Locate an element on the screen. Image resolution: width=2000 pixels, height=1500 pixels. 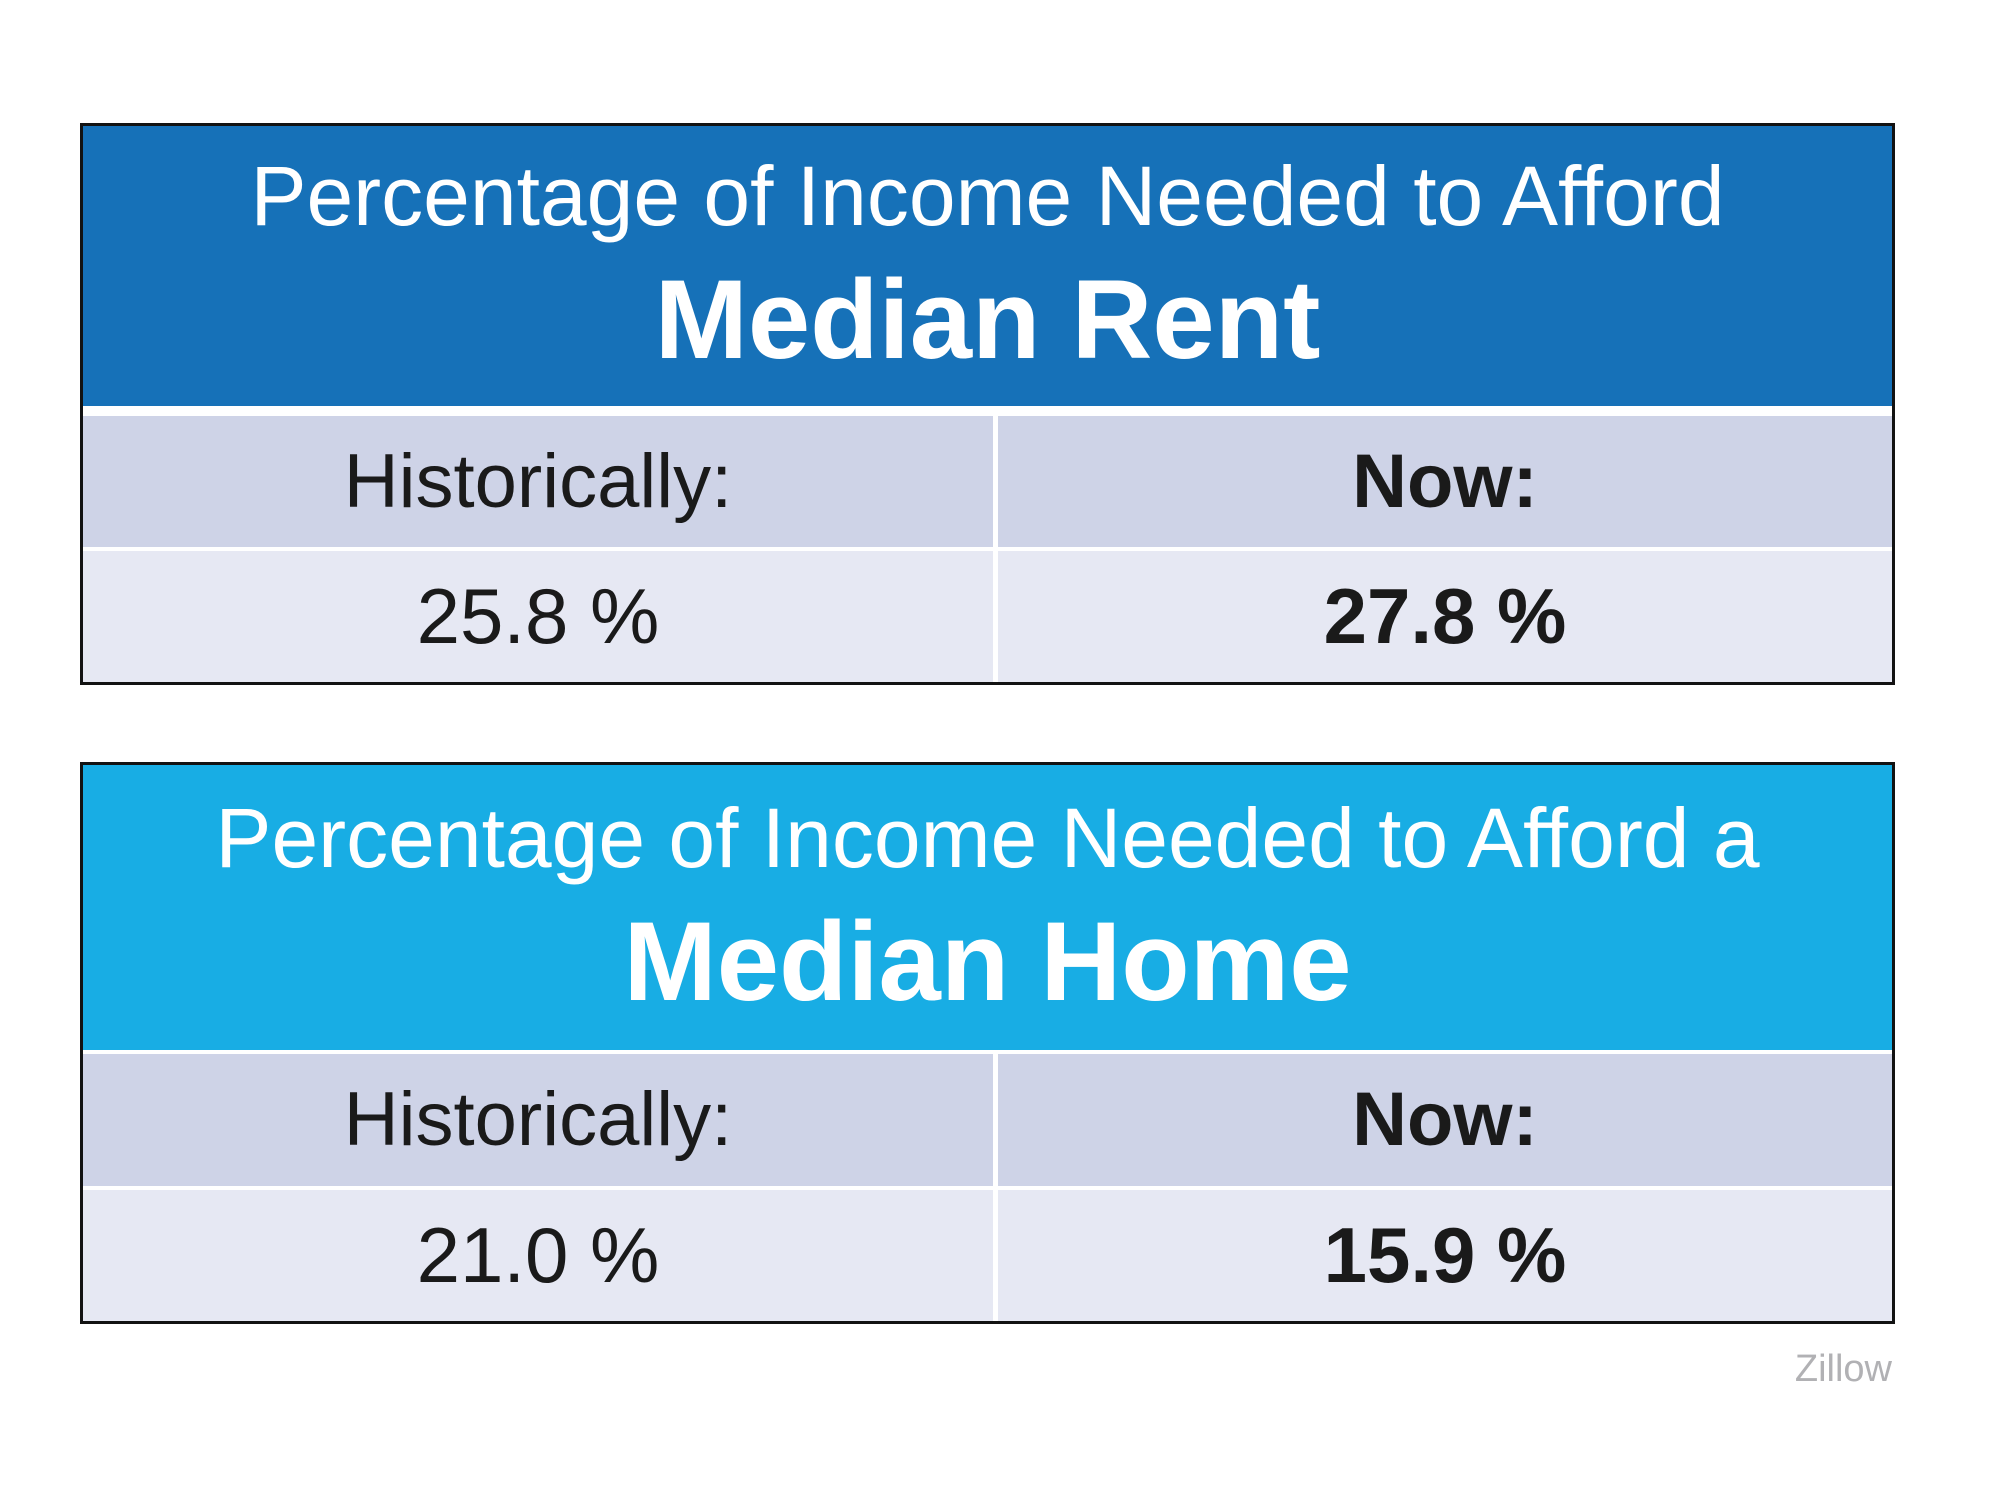
home-label-row: Historically: Now: is located at coordinates (987, 1120).